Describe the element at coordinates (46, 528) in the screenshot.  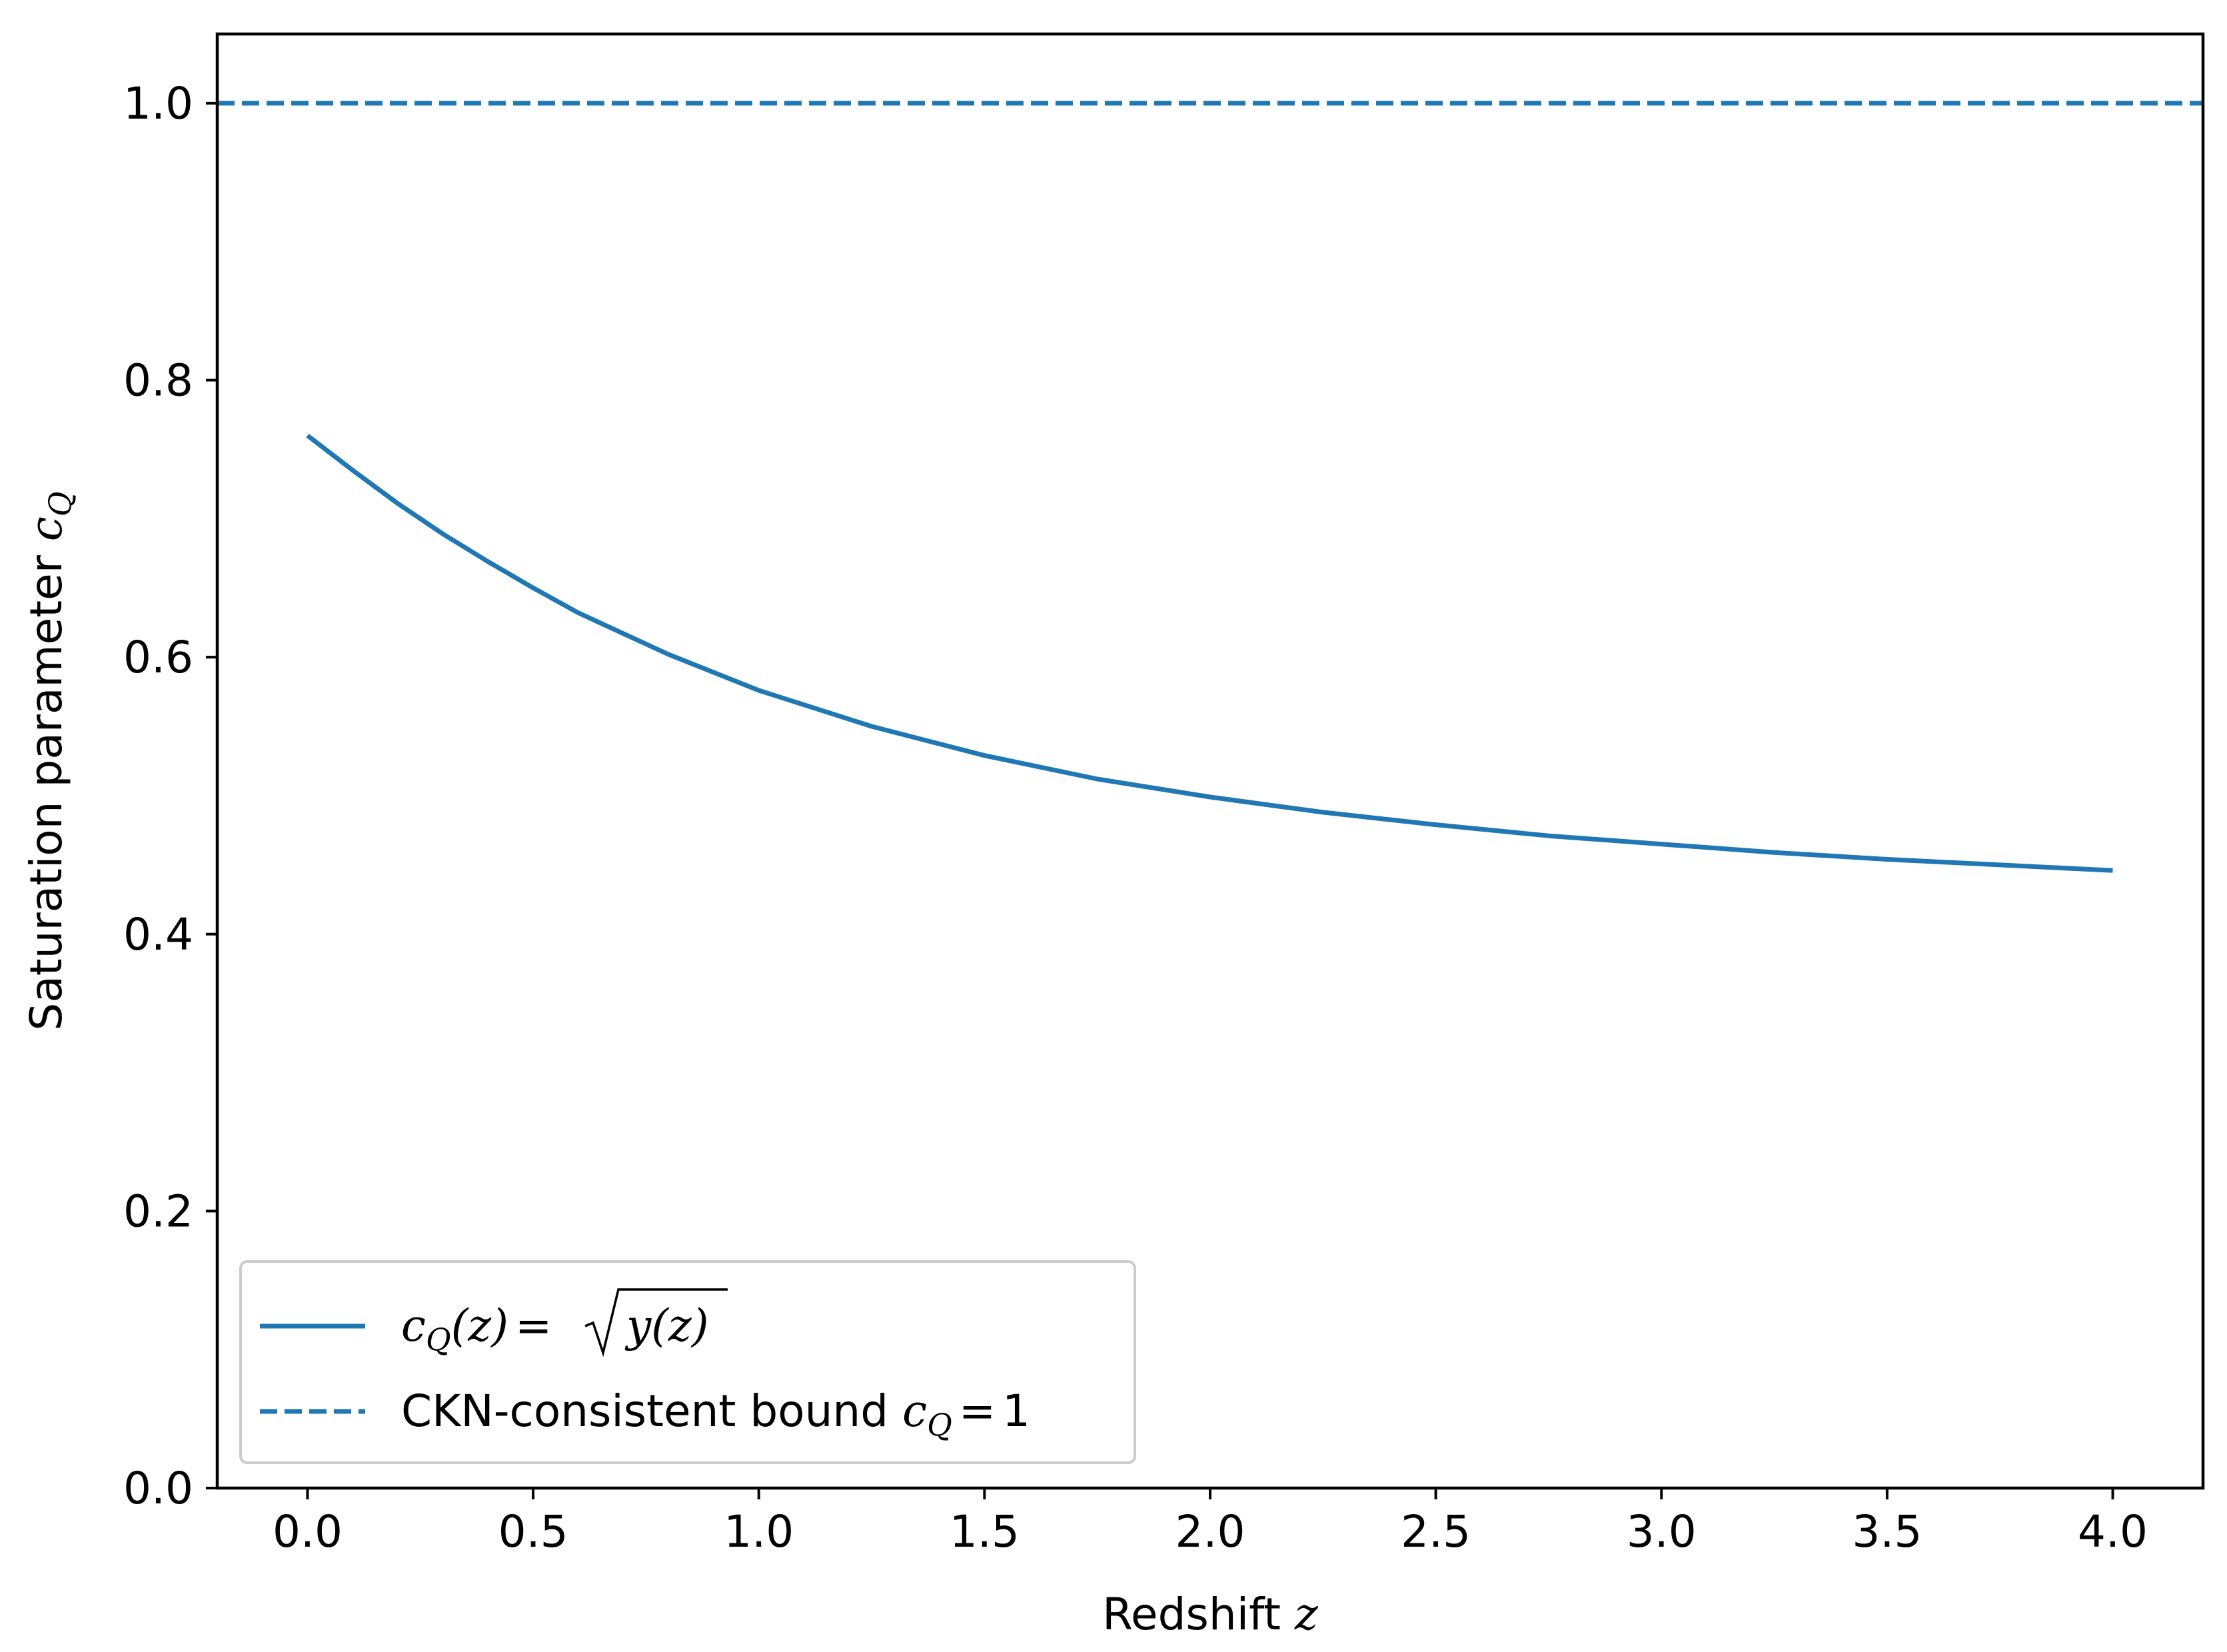
I see `y-axis-label-var: c` at that location.